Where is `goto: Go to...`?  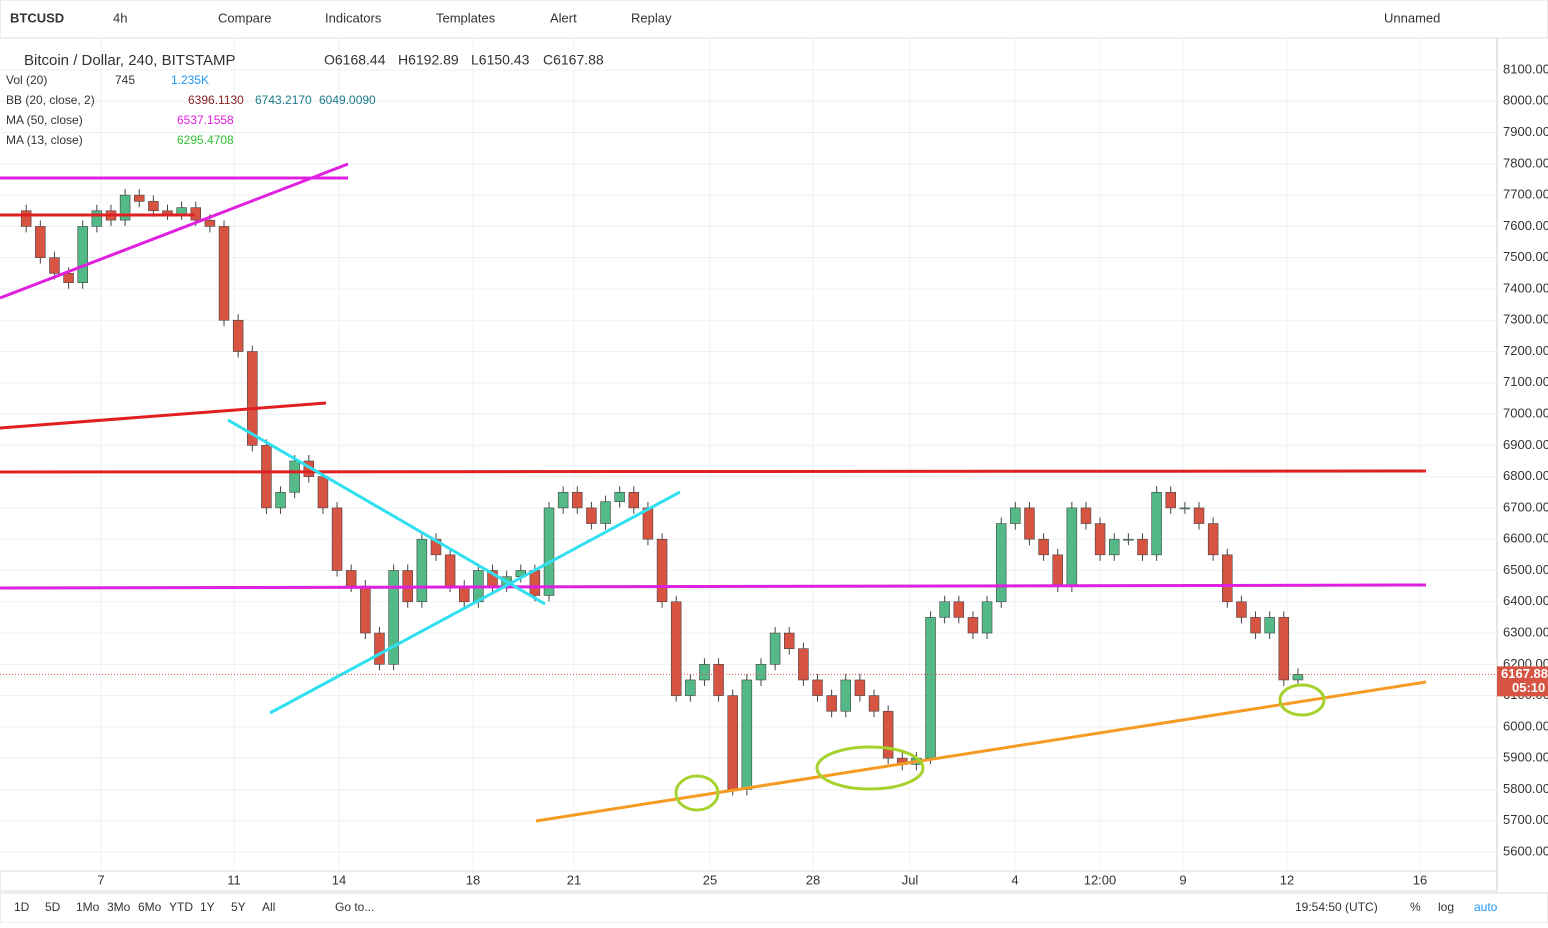
goto: Go to... is located at coordinates (354, 907).